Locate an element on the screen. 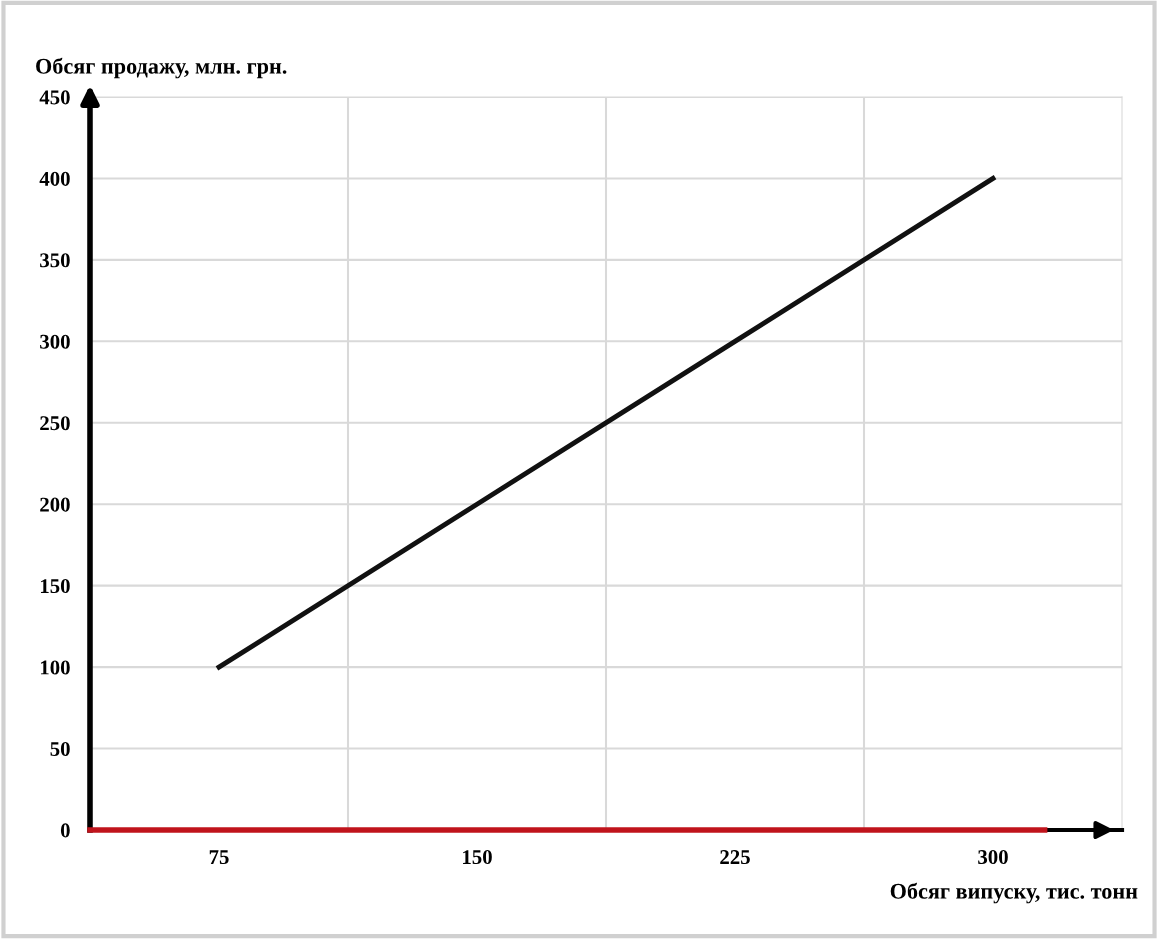 The height and width of the screenshot is (939, 1158). y-tick-label: 200 is located at coordinates (55, 504).